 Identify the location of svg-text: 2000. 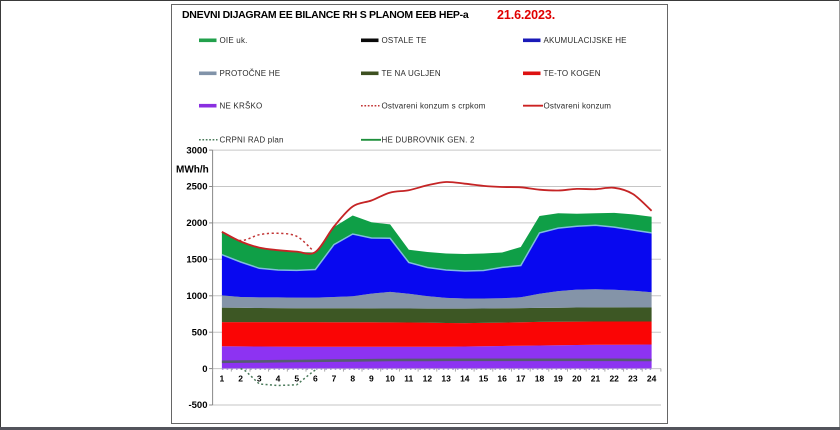
(196, 223).